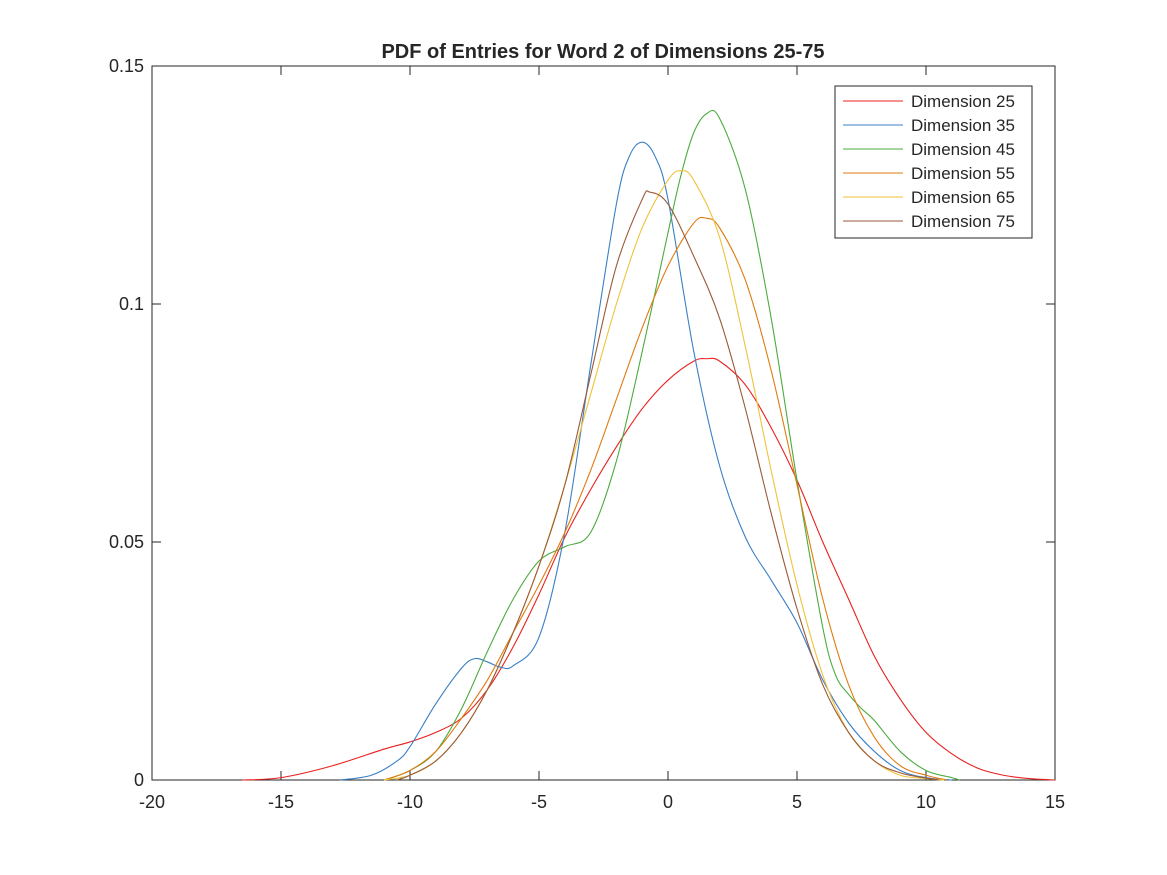 The height and width of the screenshot is (875, 1167). What do you see at coordinates (668, 802) in the screenshot?
I see `x-tick-label: 0` at bounding box center [668, 802].